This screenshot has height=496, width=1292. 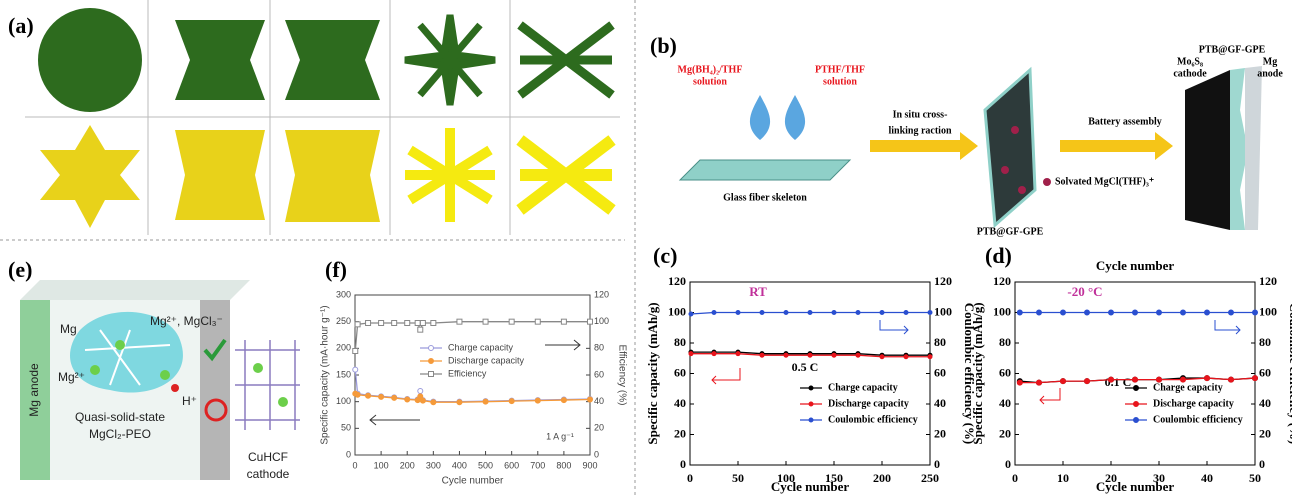 What do you see at coordinates (381, 465) in the screenshot?
I see `x-tick-label: 100` at bounding box center [381, 465].